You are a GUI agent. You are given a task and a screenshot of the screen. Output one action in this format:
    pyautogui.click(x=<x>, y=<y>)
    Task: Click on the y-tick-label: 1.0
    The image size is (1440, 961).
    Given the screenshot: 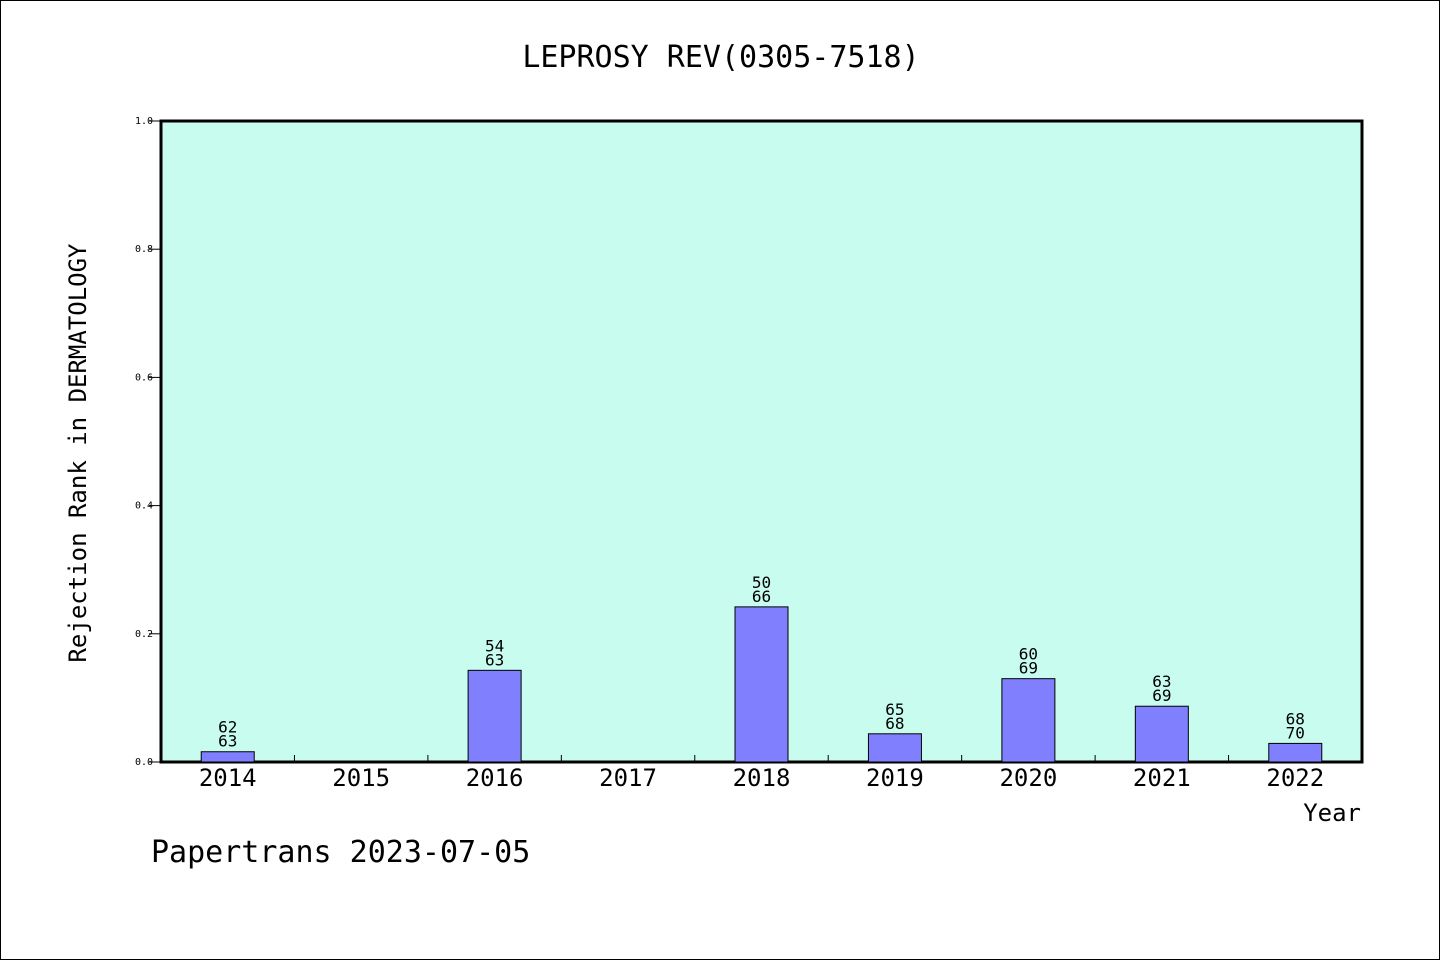 What is the action you would take?
    pyautogui.click(x=144, y=121)
    